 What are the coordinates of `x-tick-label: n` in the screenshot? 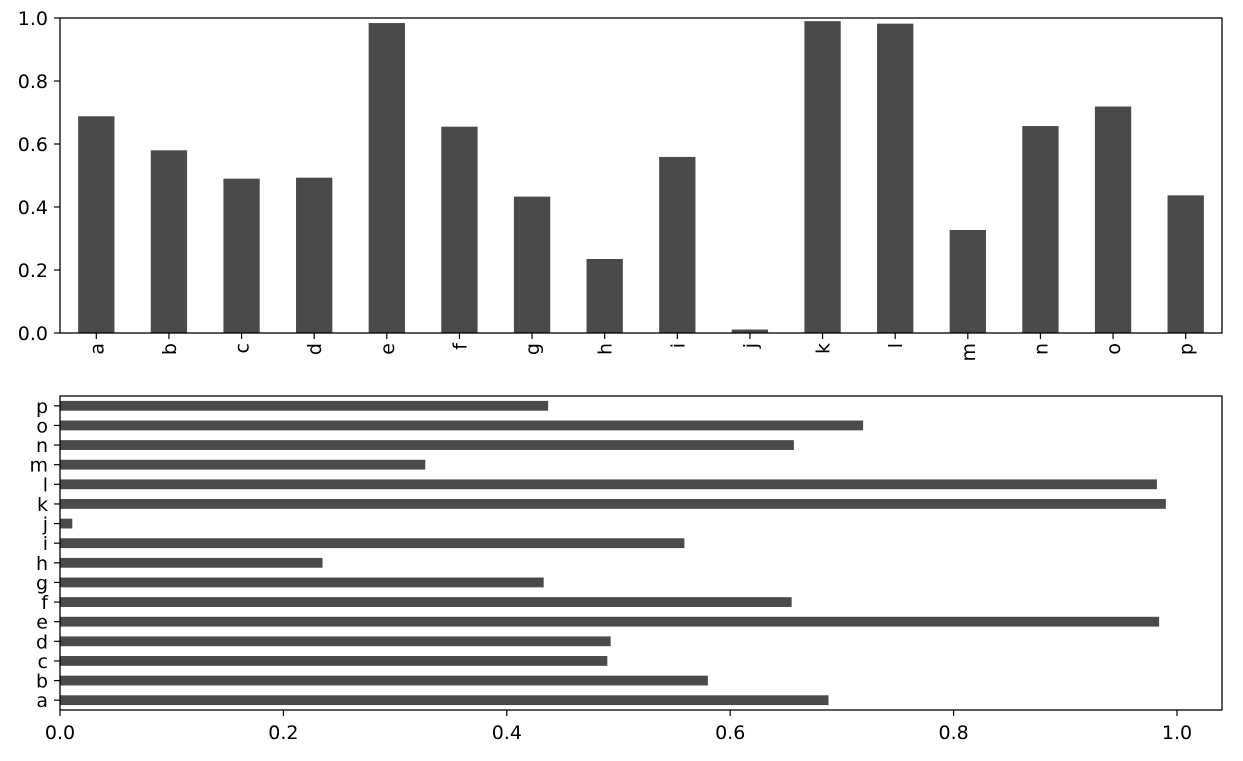 It's located at (1041, 349).